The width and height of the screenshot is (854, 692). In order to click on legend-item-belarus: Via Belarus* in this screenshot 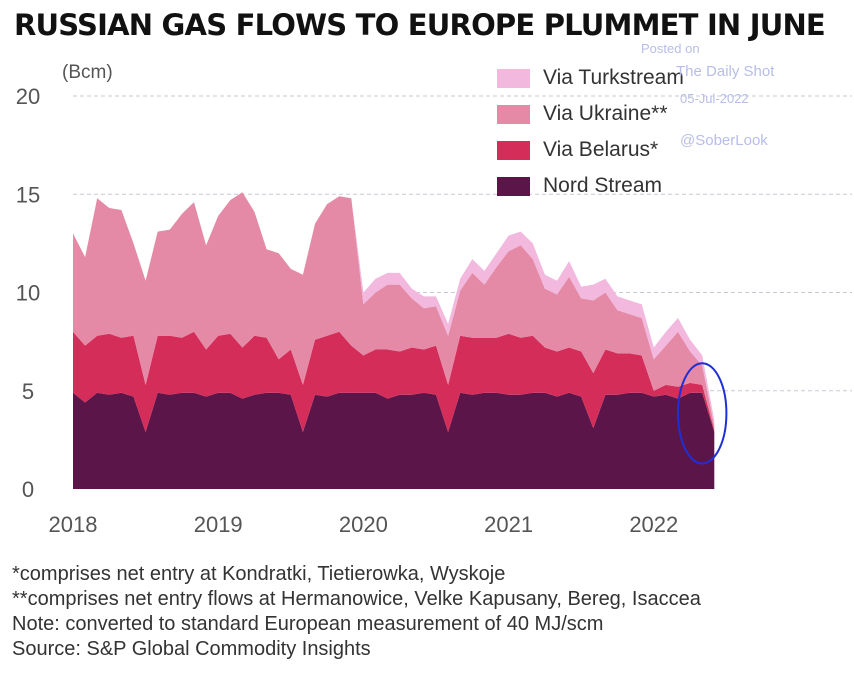, I will do `click(590, 150)`.